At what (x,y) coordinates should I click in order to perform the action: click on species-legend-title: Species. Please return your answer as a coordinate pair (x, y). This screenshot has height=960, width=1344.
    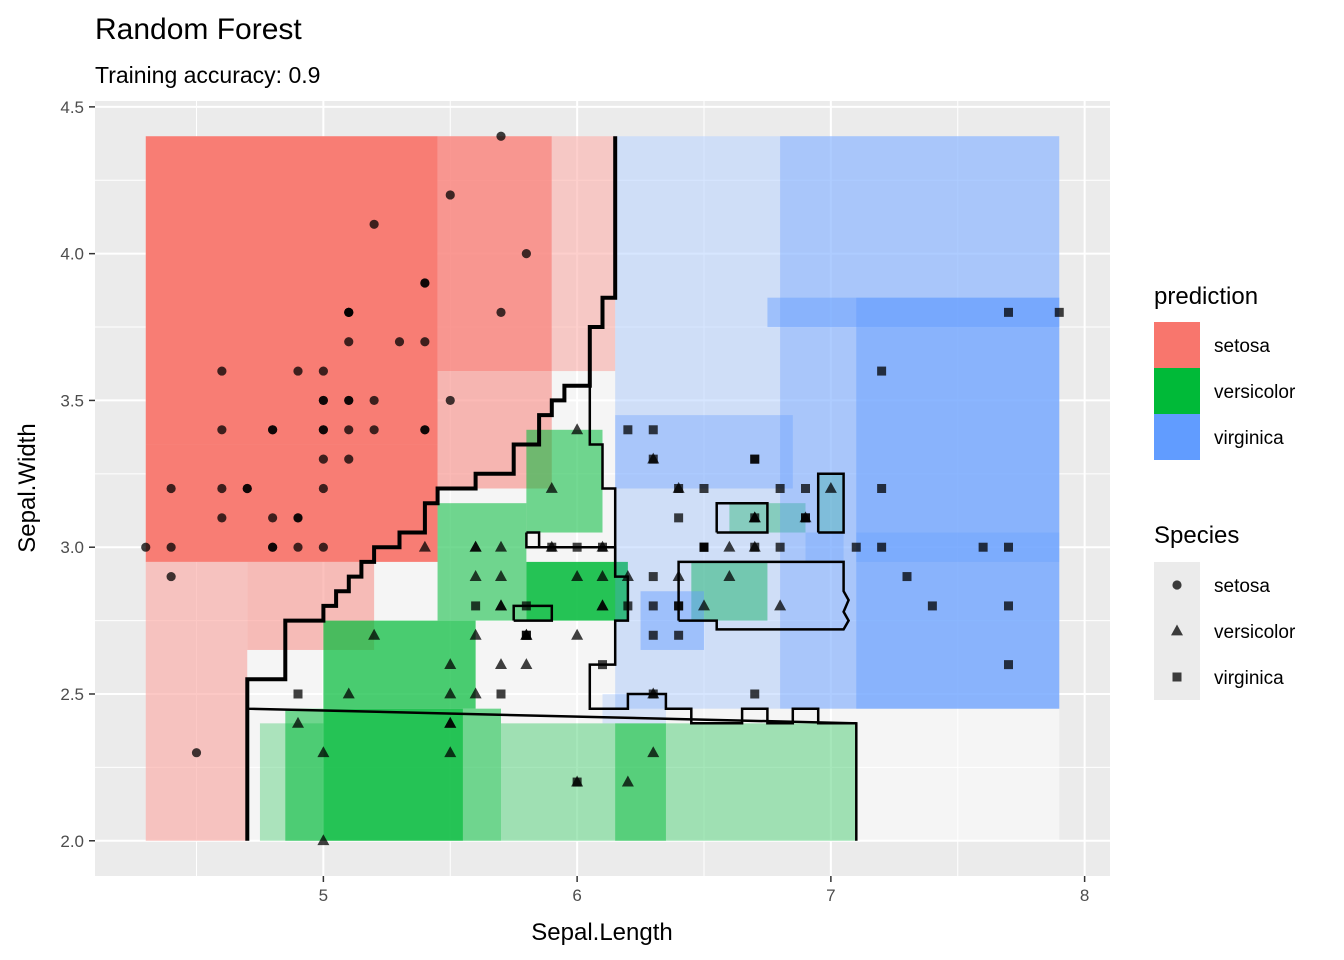
    Looking at the image, I should click on (1196, 535).